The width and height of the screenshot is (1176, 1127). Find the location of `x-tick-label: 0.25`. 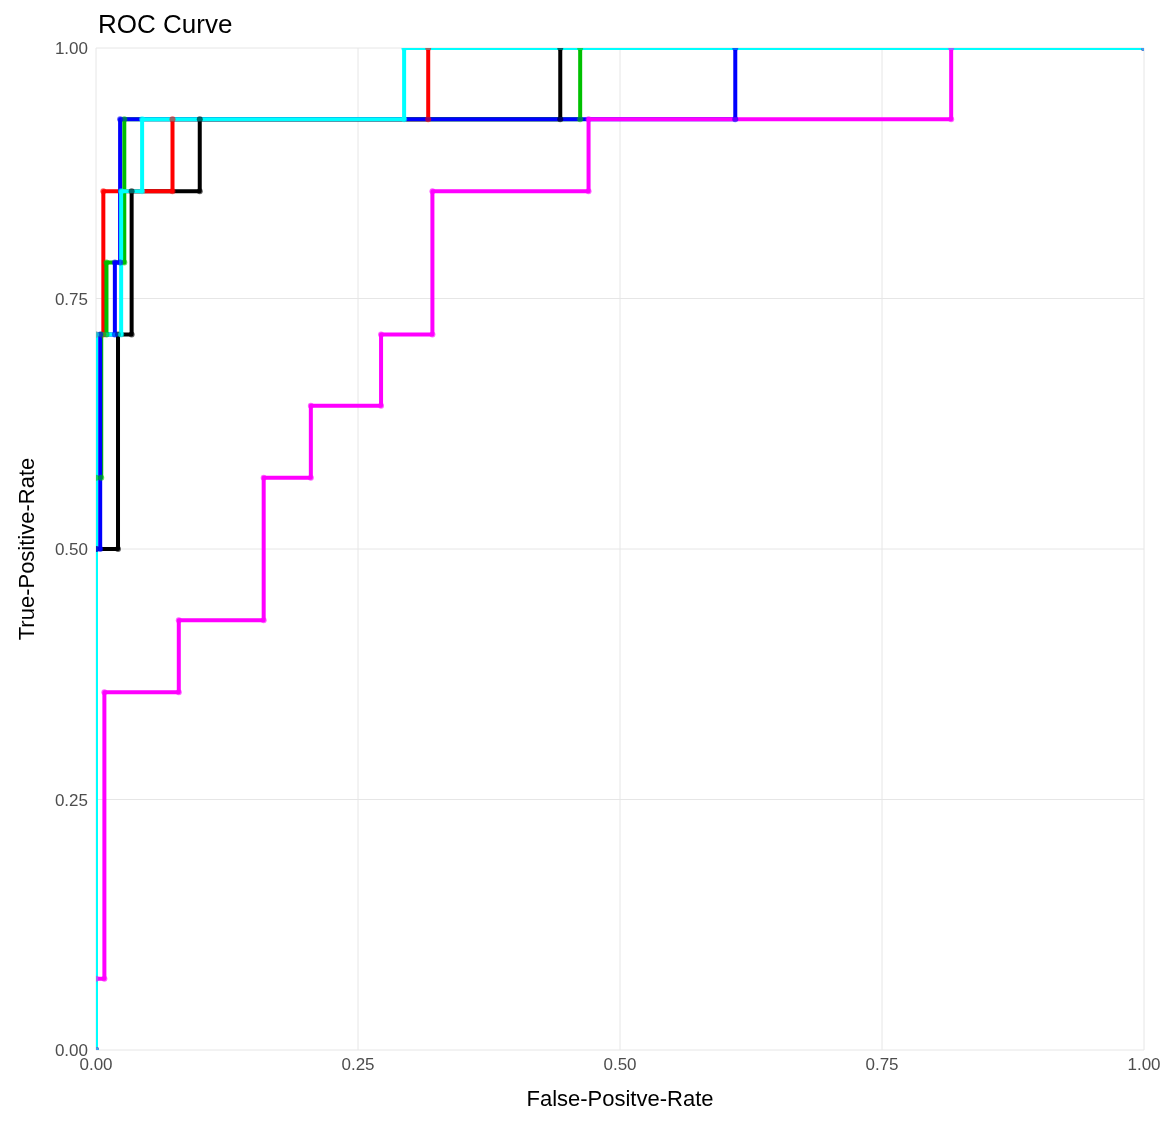

x-tick-label: 0.25 is located at coordinates (358, 1065).